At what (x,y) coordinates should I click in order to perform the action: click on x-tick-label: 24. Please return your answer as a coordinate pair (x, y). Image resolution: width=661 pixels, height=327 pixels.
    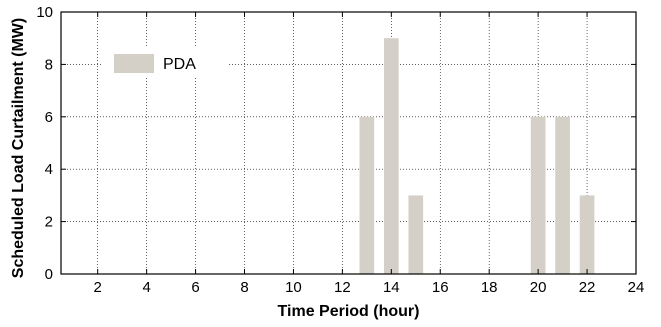
    Looking at the image, I should click on (636, 287).